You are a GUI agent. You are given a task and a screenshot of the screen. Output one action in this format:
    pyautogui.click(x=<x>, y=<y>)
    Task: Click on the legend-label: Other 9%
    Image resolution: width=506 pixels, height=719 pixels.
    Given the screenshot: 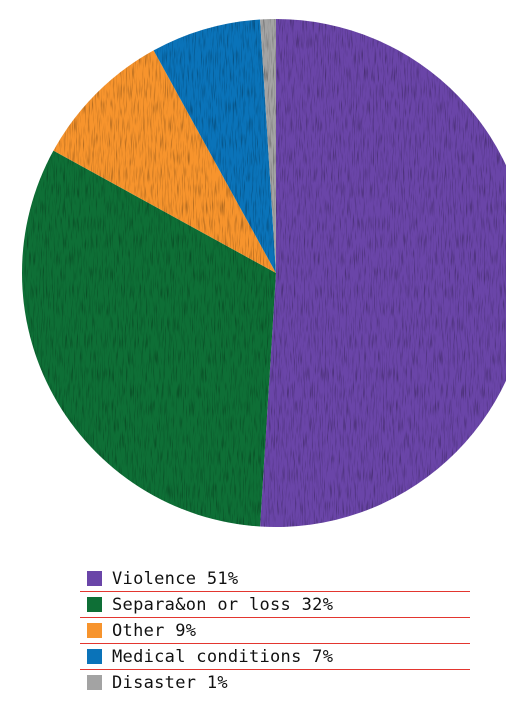 What is the action you would take?
    pyautogui.click(x=154, y=630)
    